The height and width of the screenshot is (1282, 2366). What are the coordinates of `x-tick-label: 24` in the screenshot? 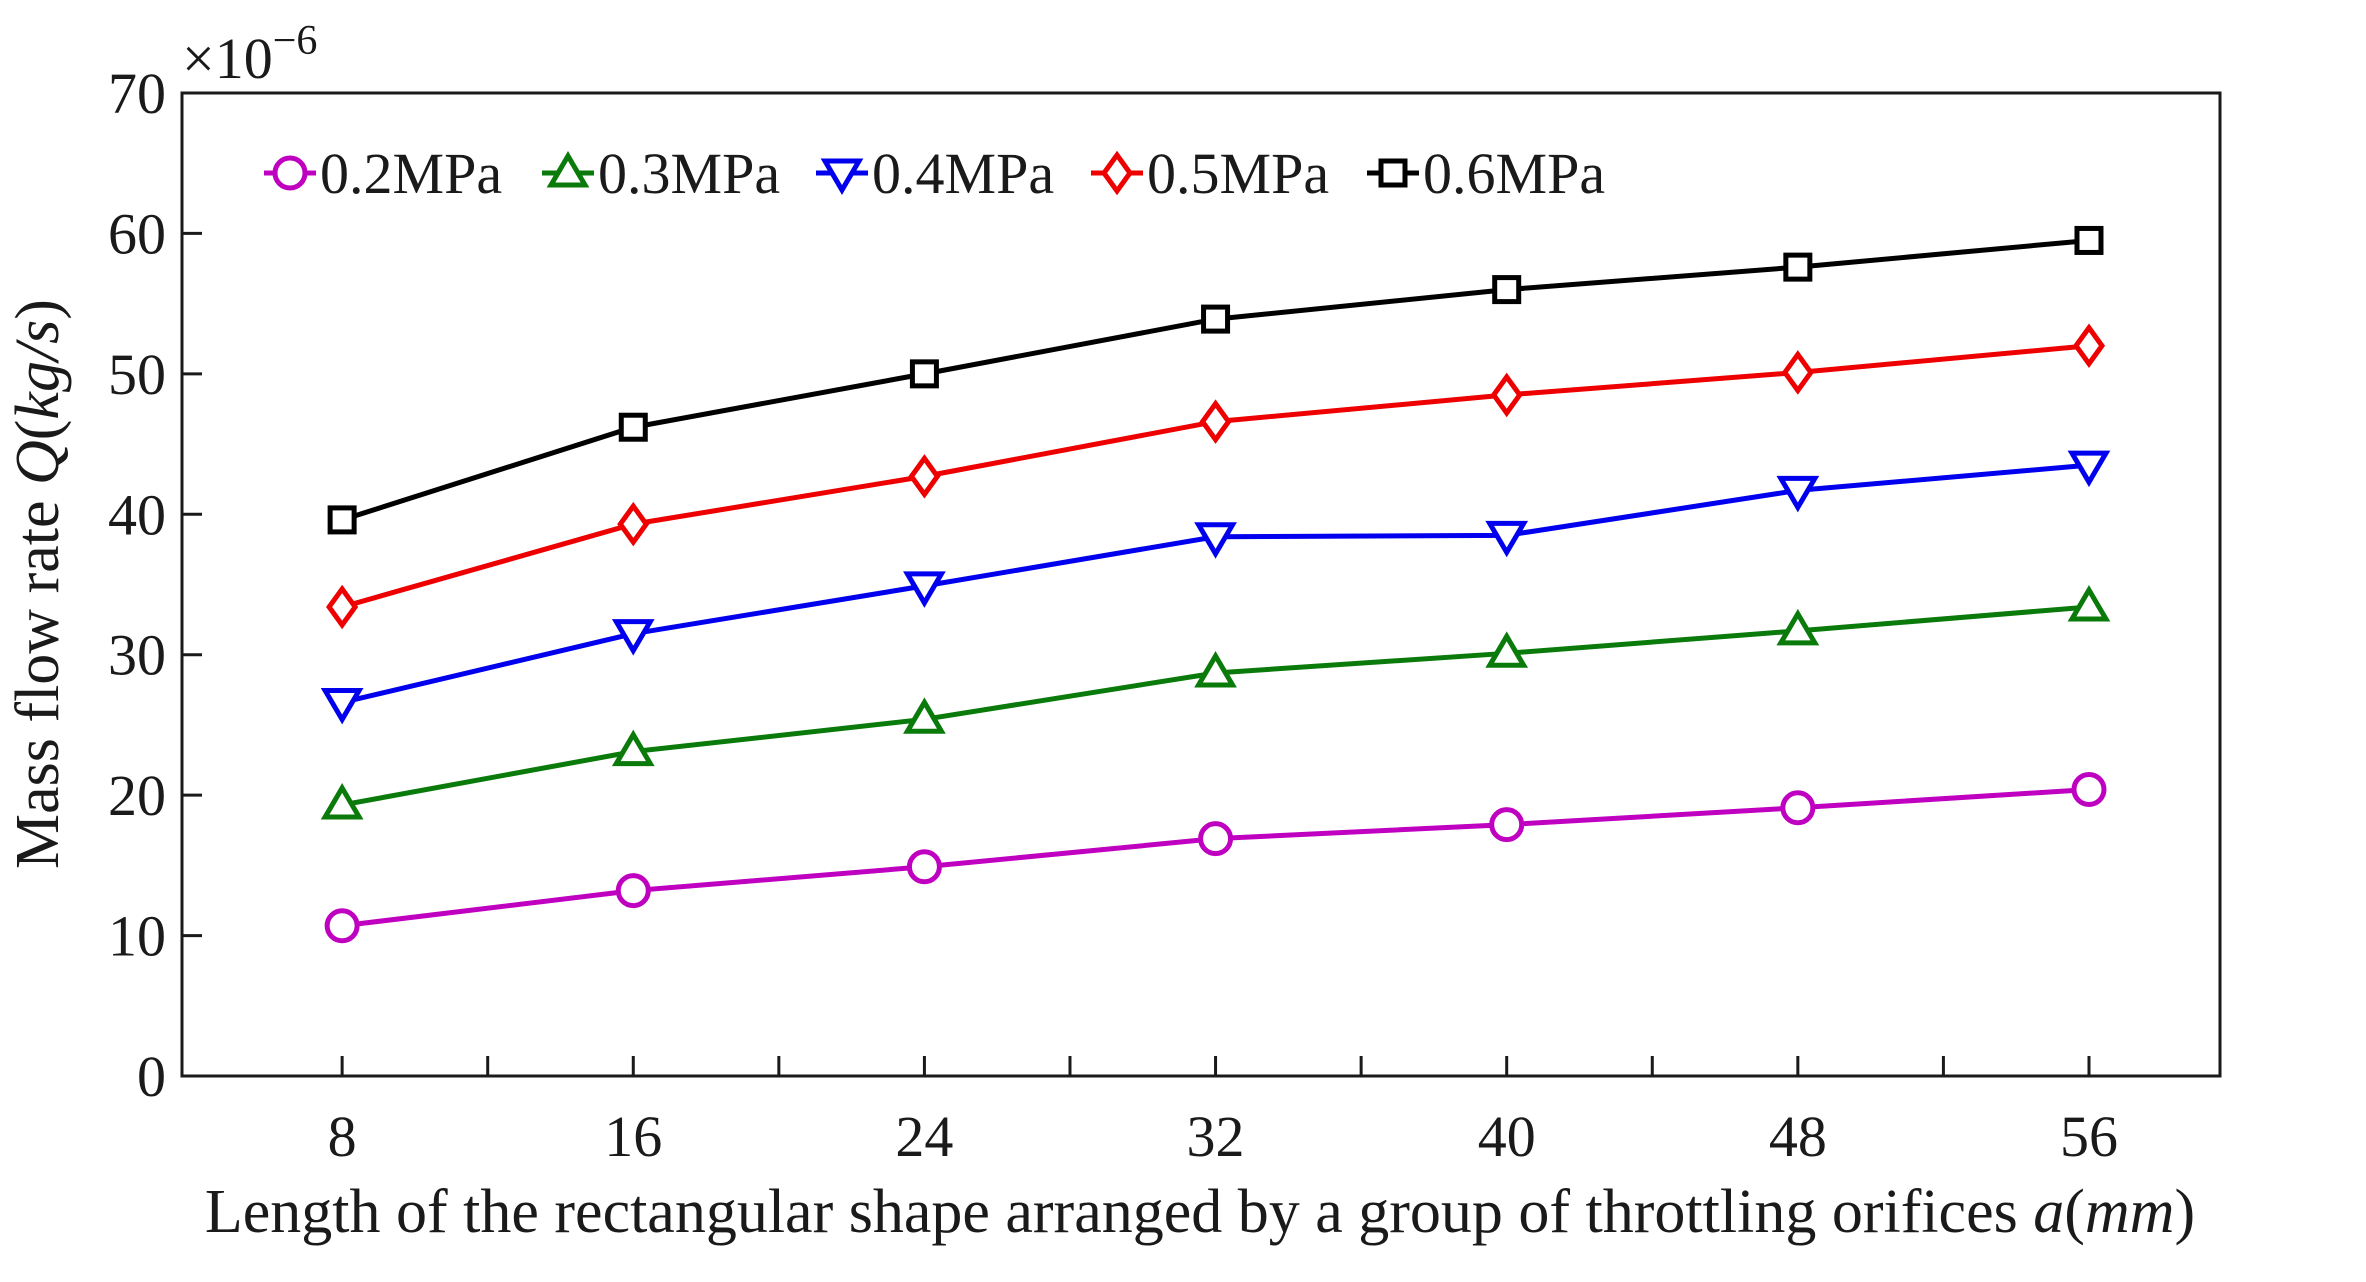 It's located at (924, 1136).